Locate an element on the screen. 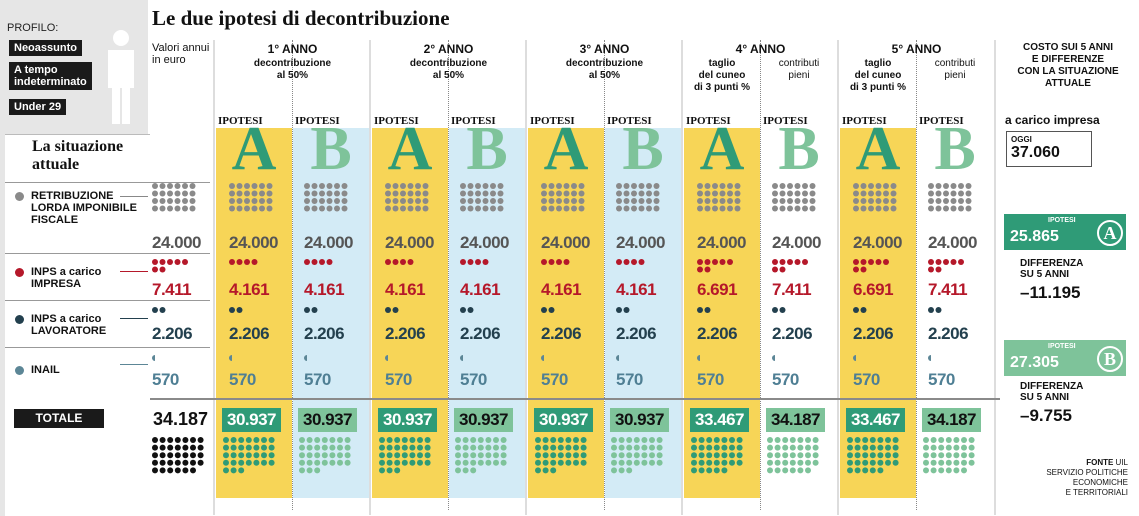  letter-a-mark: A is located at coordinates (878, 149).